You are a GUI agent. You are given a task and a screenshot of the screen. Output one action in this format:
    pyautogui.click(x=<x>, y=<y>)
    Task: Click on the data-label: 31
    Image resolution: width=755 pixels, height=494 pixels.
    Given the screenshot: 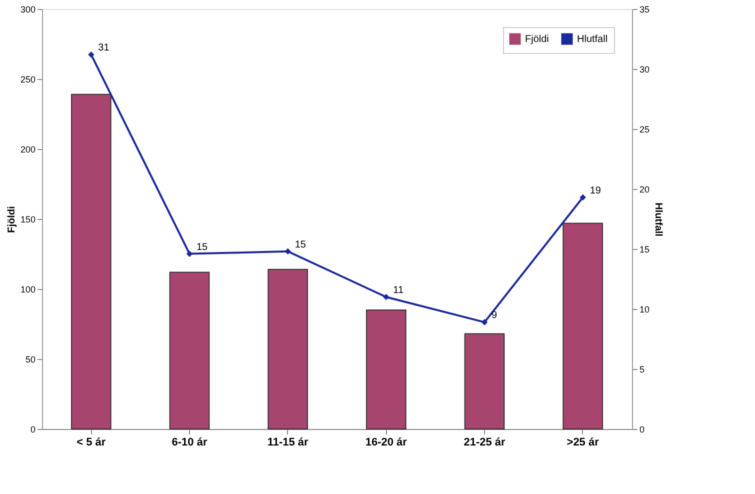 What is the action you would take?
    pyautogui.click(x=104, y=48)
    